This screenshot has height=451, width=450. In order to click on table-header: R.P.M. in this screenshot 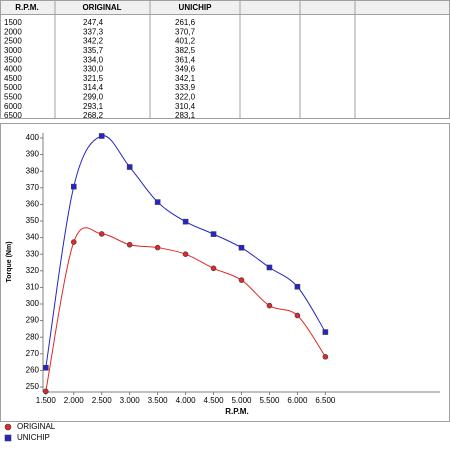, I will do `click(26, 7)`.